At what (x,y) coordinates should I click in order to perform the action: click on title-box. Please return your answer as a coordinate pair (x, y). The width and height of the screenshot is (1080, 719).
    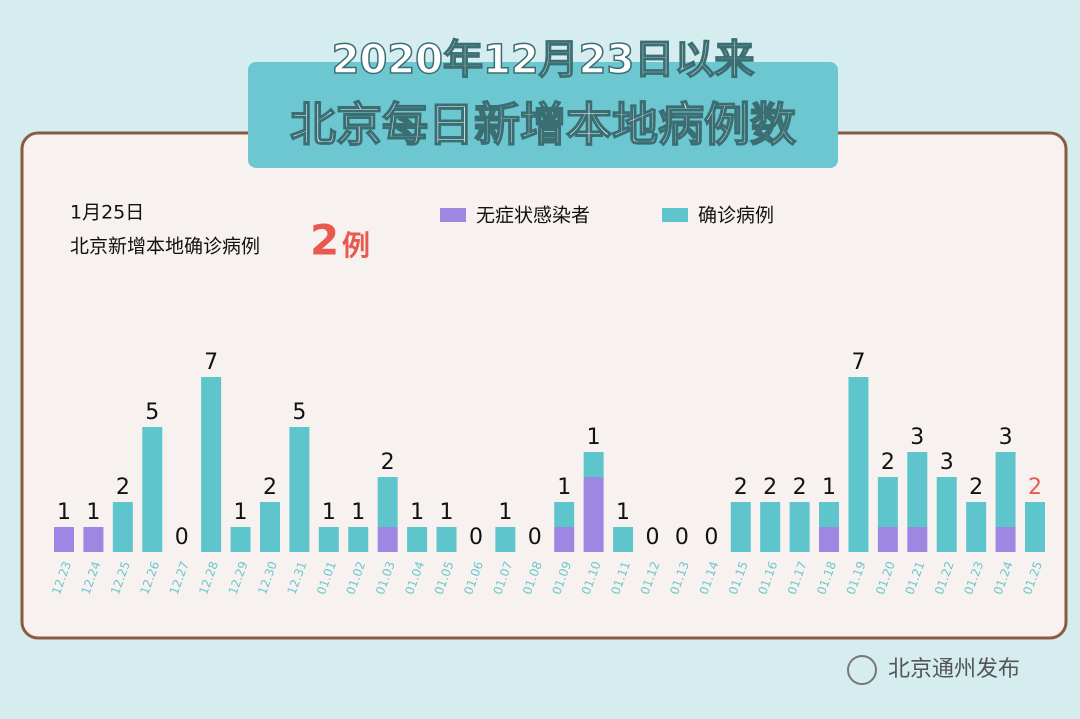
    Looking at the image, I should click on (543, 115).